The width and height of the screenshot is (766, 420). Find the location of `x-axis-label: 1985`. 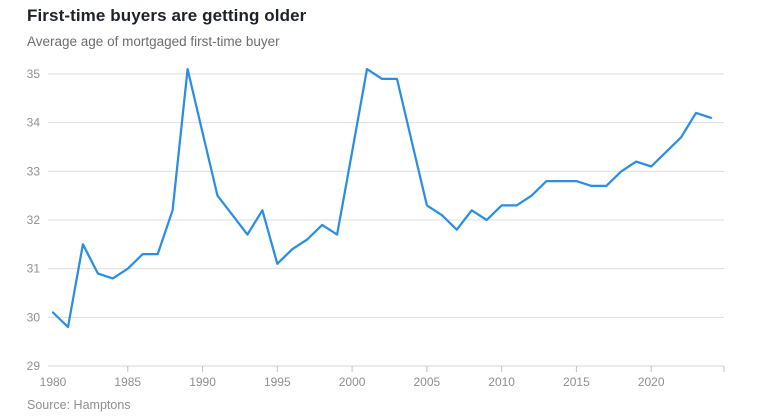

x-axis-label: 1985 is located at coordinates (127, 382).